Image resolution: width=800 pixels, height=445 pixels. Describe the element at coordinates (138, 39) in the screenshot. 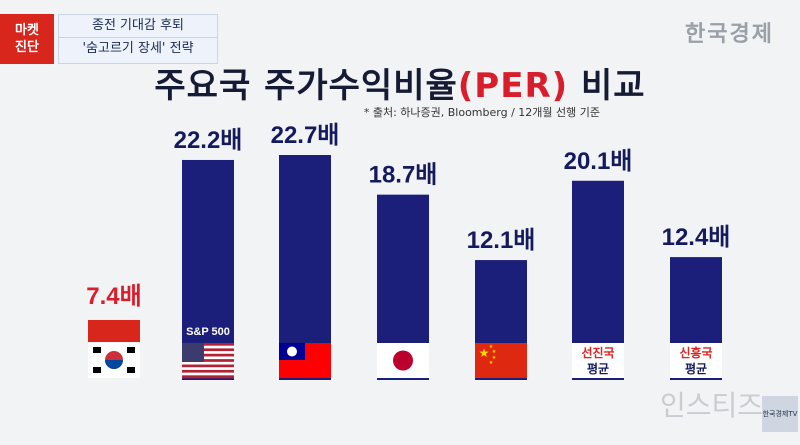

I see `topic-box: 종전 기대감 후퇴 '숨고르기 장세' 전략` at that location.